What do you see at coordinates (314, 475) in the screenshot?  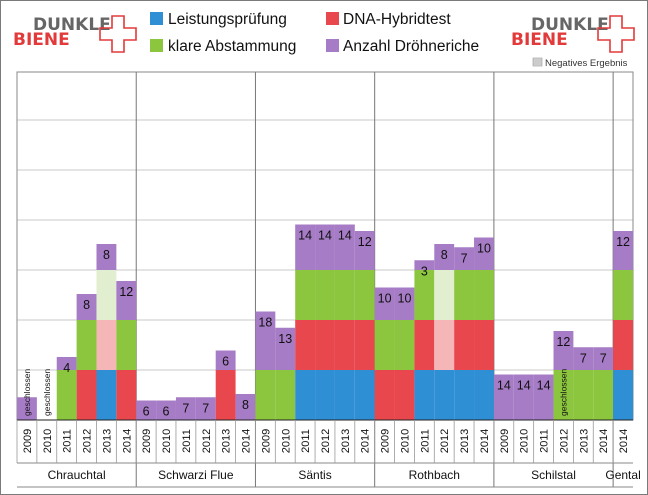 I see `group-label: Säntis` at bounding box center [314, 475].